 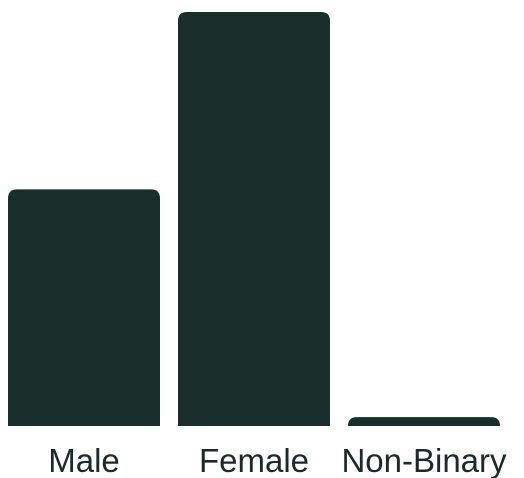 I want to click on bar-male, so click(x=84, y=307).